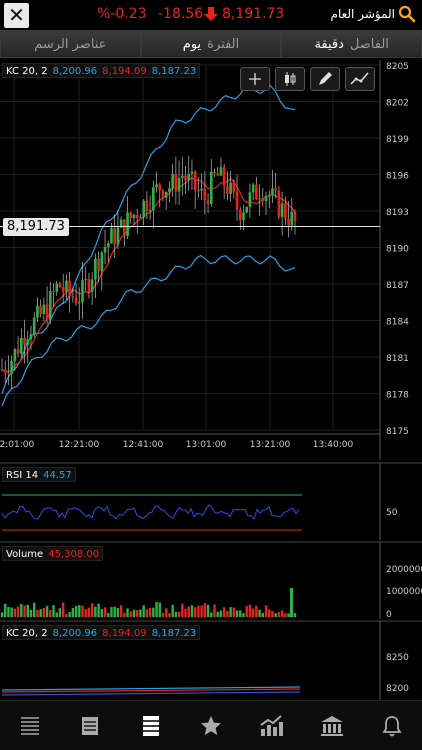 The width and height of the screenshot is (422, 750). What do you see at coordinates (397, 396) in the screenshot?
I see `y-tick-label: 8178` at bounding box center [397, 396].